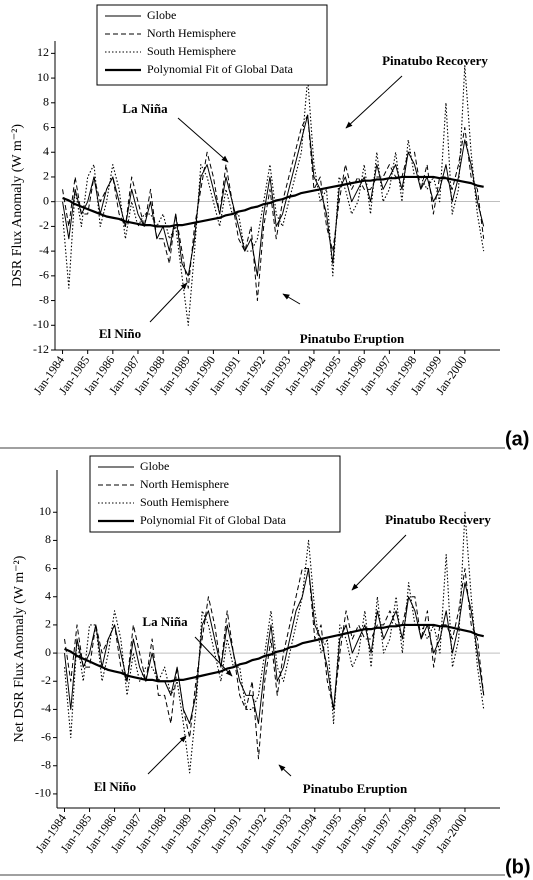  What do you see at coordinates (43, 52) in the screenshot?
I see `y-tick-label: 12` at bounding box center [43, 52].